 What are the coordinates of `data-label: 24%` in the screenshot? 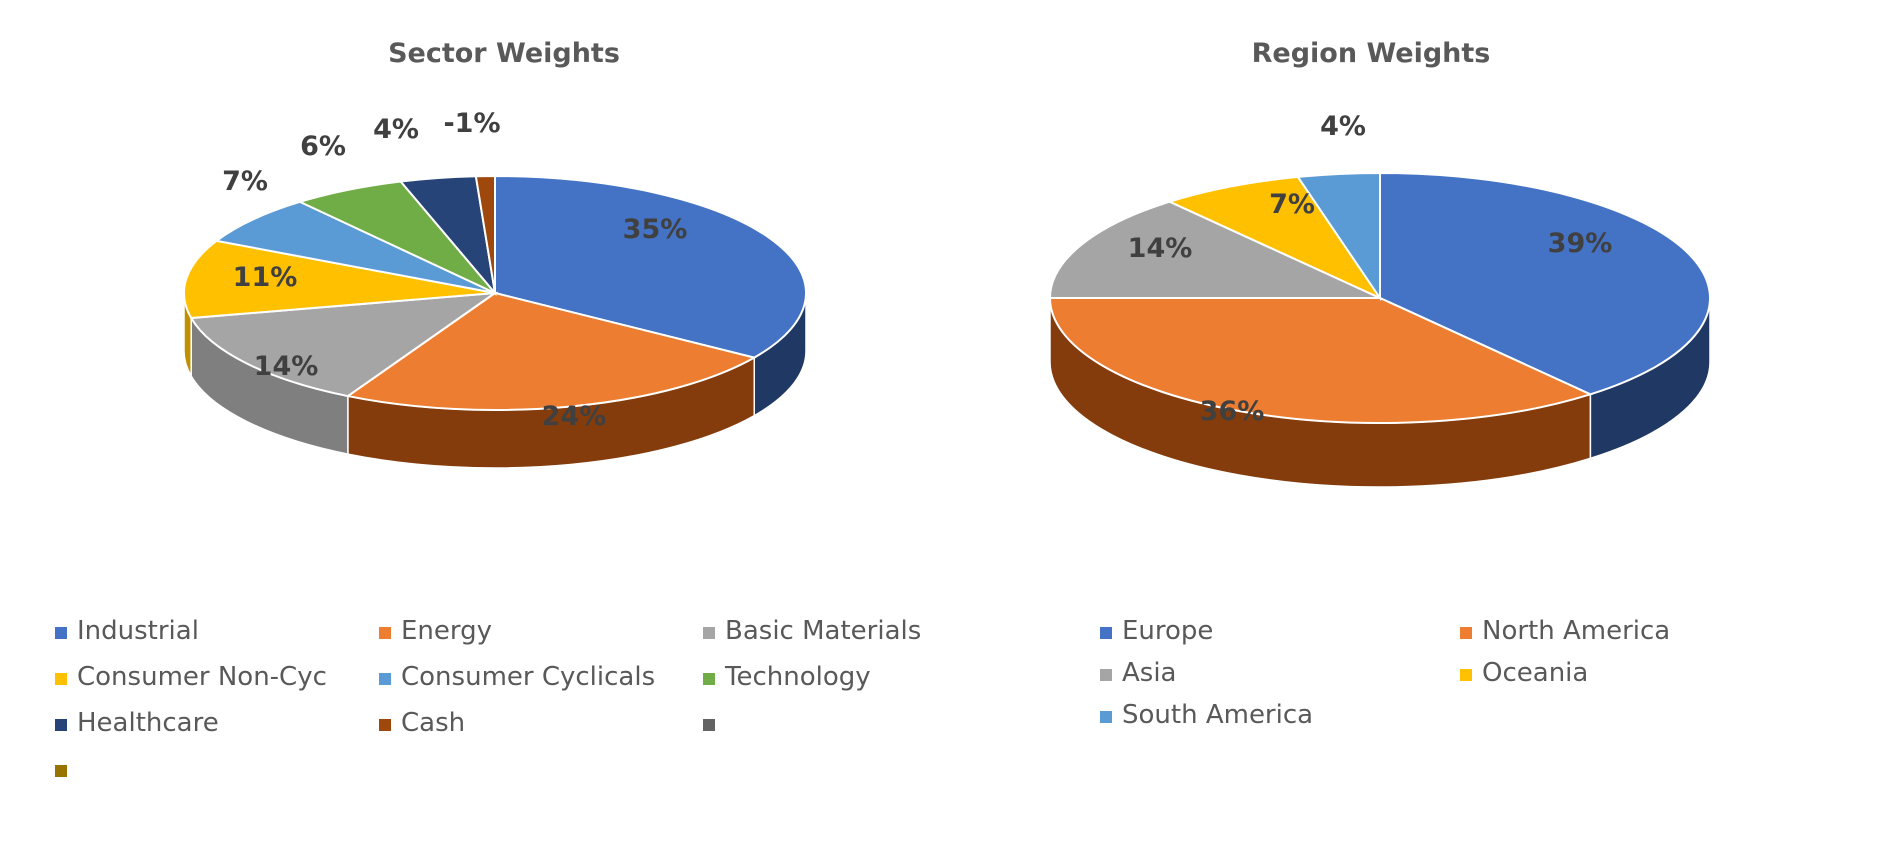 It's located at (574, 416).